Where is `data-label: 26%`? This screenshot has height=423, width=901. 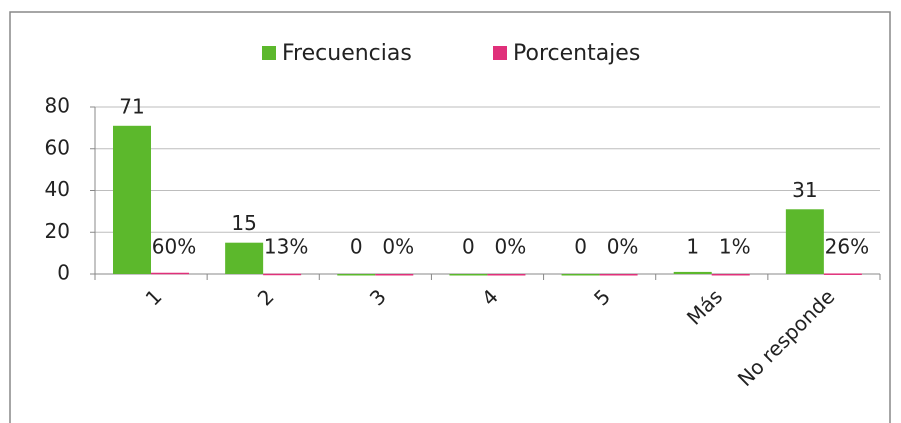 data-label: 26% is located at coordinates (847, 247).